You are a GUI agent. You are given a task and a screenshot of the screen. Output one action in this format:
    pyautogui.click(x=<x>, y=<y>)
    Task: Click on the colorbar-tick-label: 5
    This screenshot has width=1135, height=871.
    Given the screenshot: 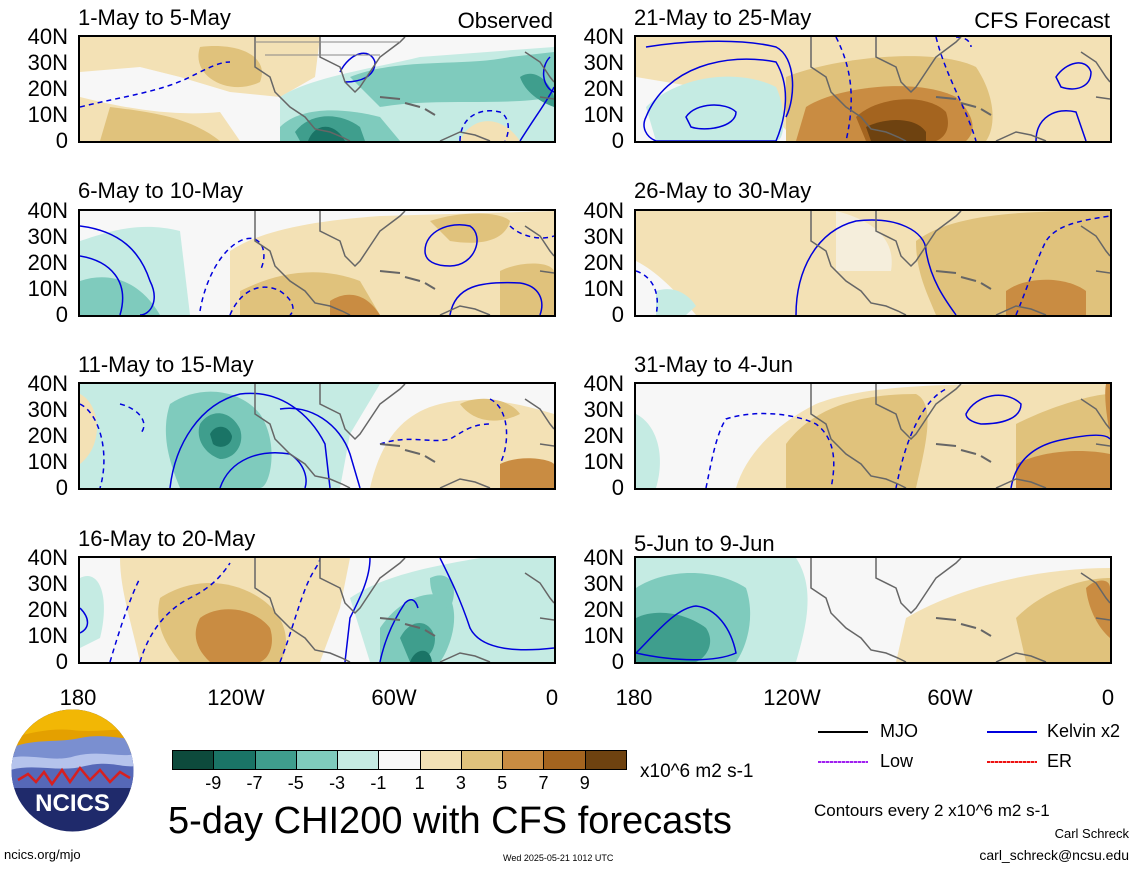 What is the action you would take?
    pyautogui.click(x=502, y=783)
    